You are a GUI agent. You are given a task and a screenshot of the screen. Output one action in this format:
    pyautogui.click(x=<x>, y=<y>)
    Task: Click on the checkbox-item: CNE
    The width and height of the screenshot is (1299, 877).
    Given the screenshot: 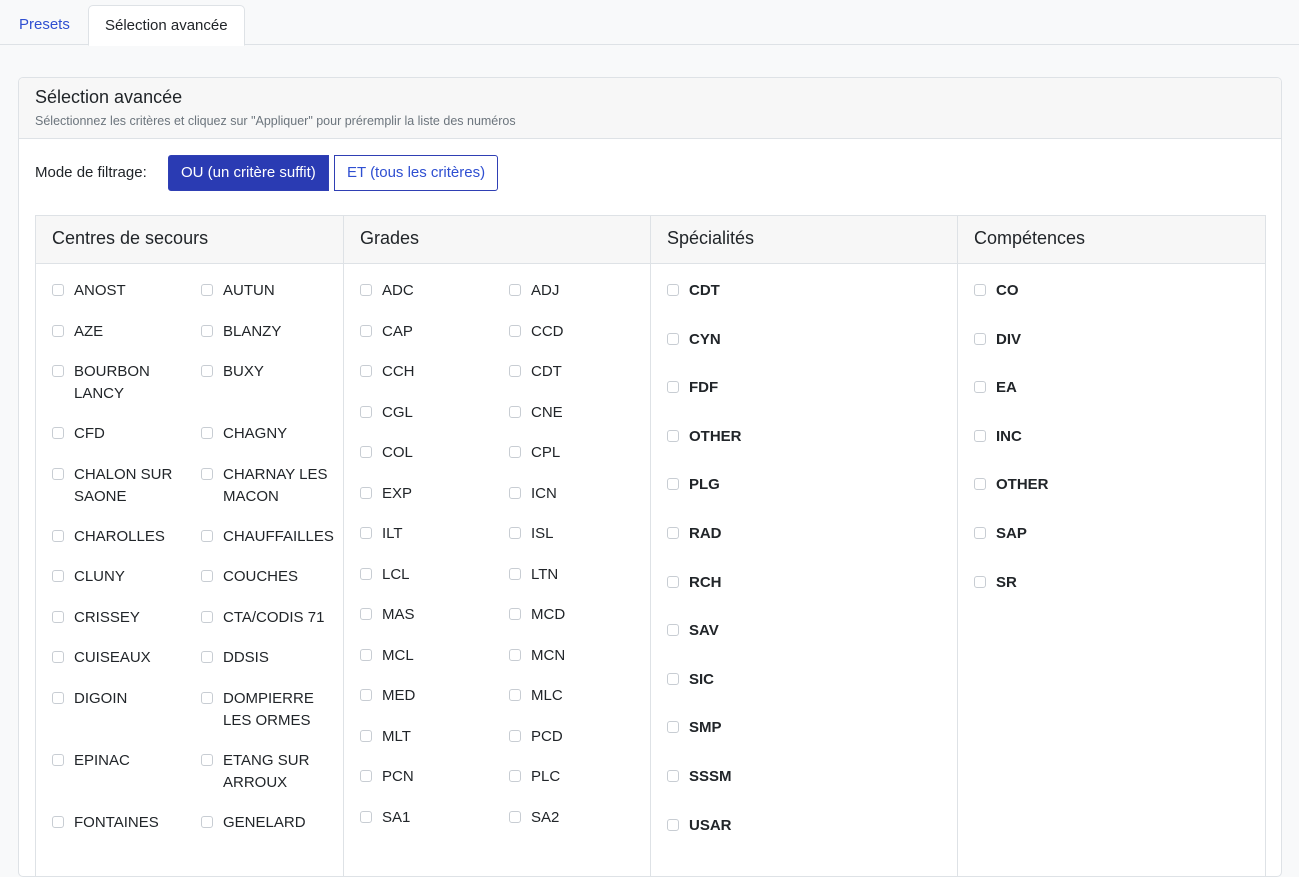 What is the action you would take?
    pyautogui.click(x=574, y=413)
    